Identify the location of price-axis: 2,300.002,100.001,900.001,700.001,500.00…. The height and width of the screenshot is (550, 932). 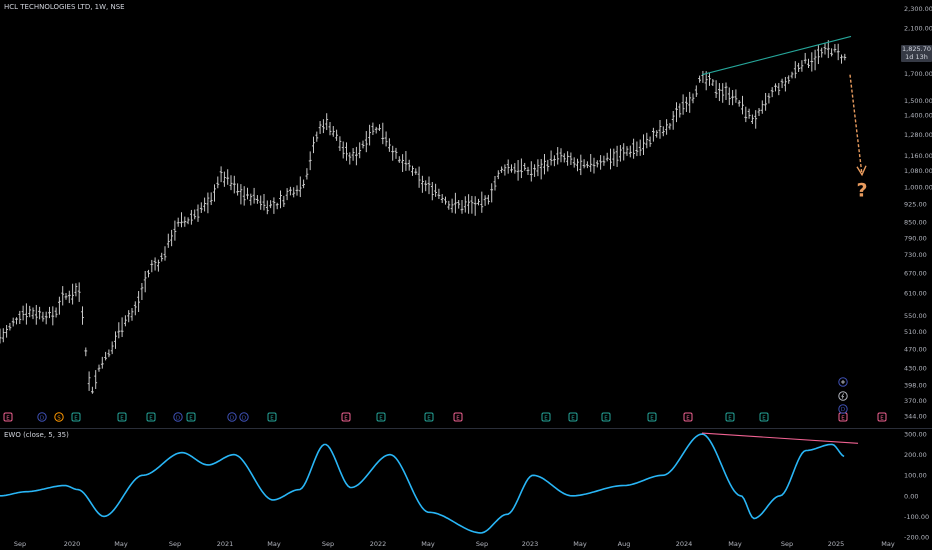
(918, 212).